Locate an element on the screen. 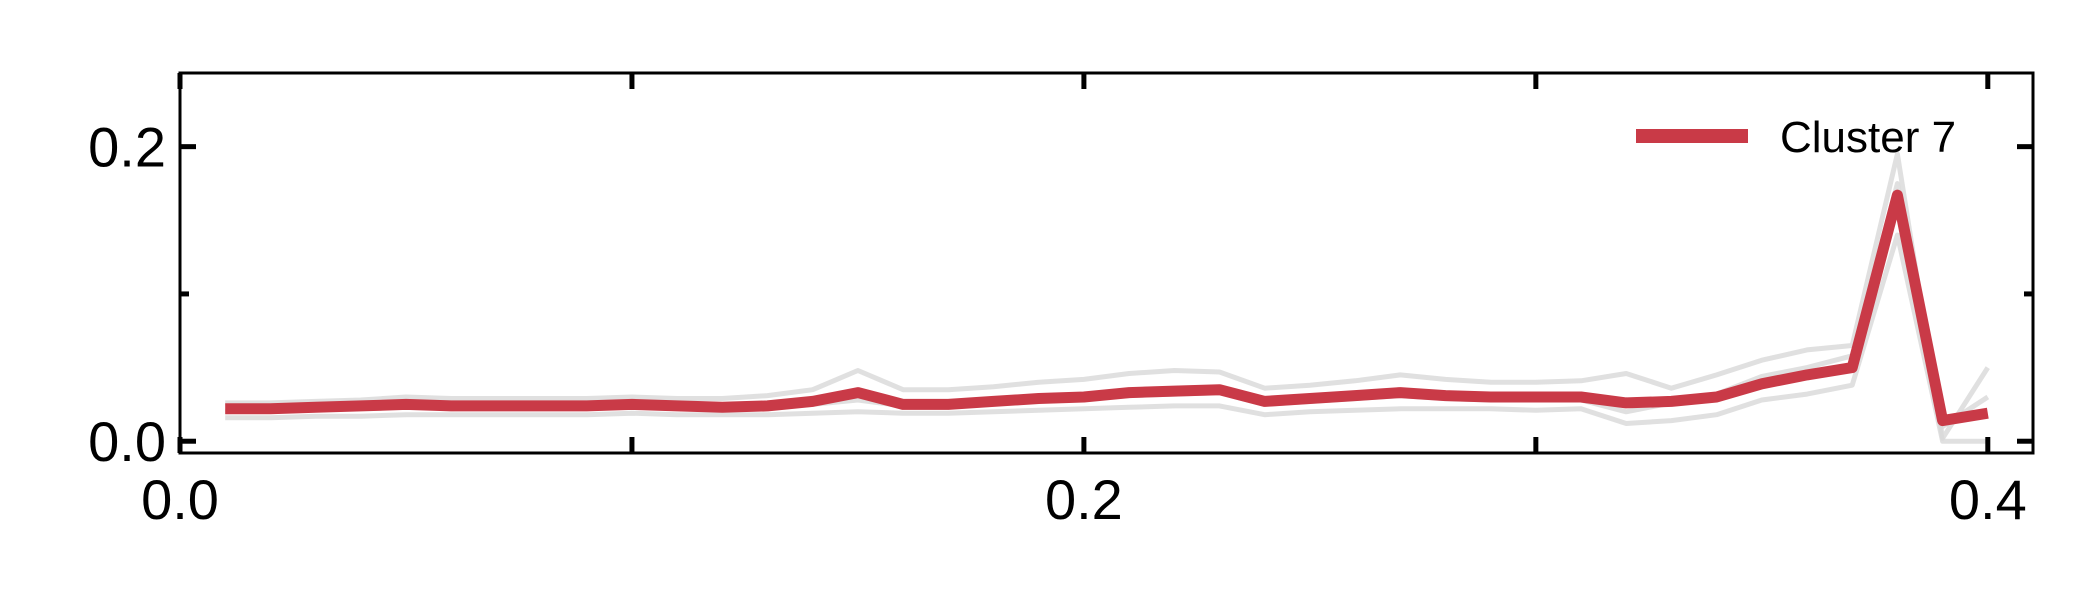  legend: Cluster 7 is located at coordinates (1796, 137).